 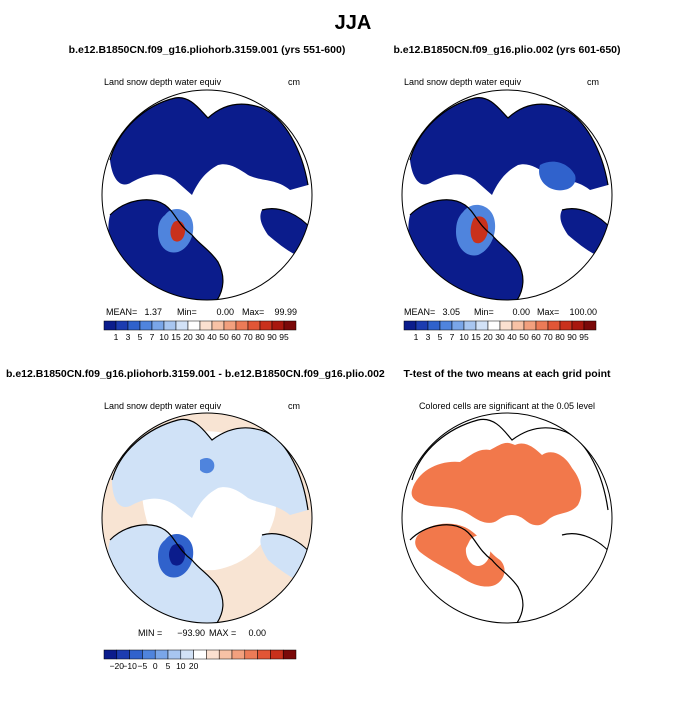 What do you see at coordinates (557, 176) in the screenshot?
I see `panel-2-land-siberia-patch` at bounding box center [557, 176].